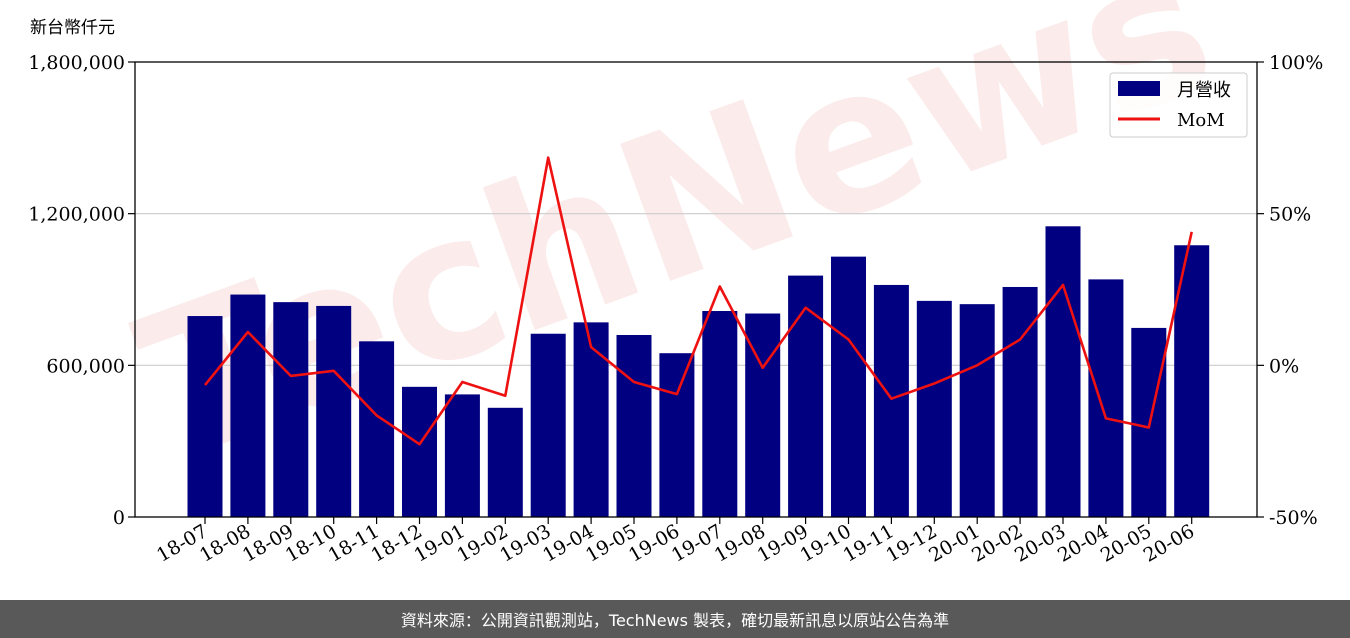 The width and height of the screenshot is (1350, 638). What do you see at coordinates (1290, 215) in the screenshot?
I see `y2-tick-label: 50%` at bounding box center [1290, 215].